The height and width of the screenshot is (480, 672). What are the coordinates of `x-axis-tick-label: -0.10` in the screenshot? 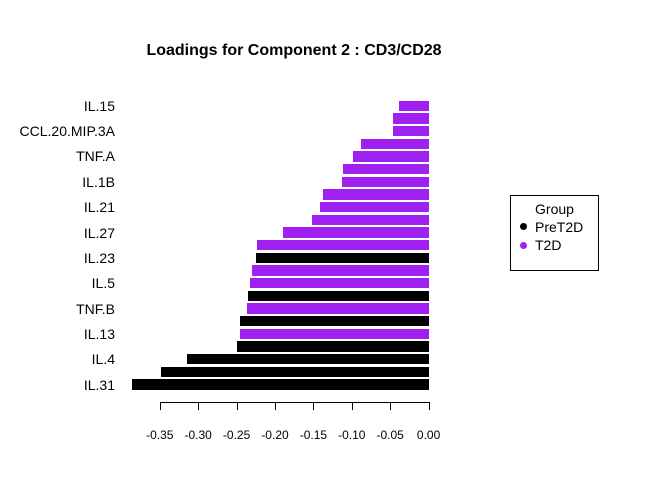 It's located at (352, 435).